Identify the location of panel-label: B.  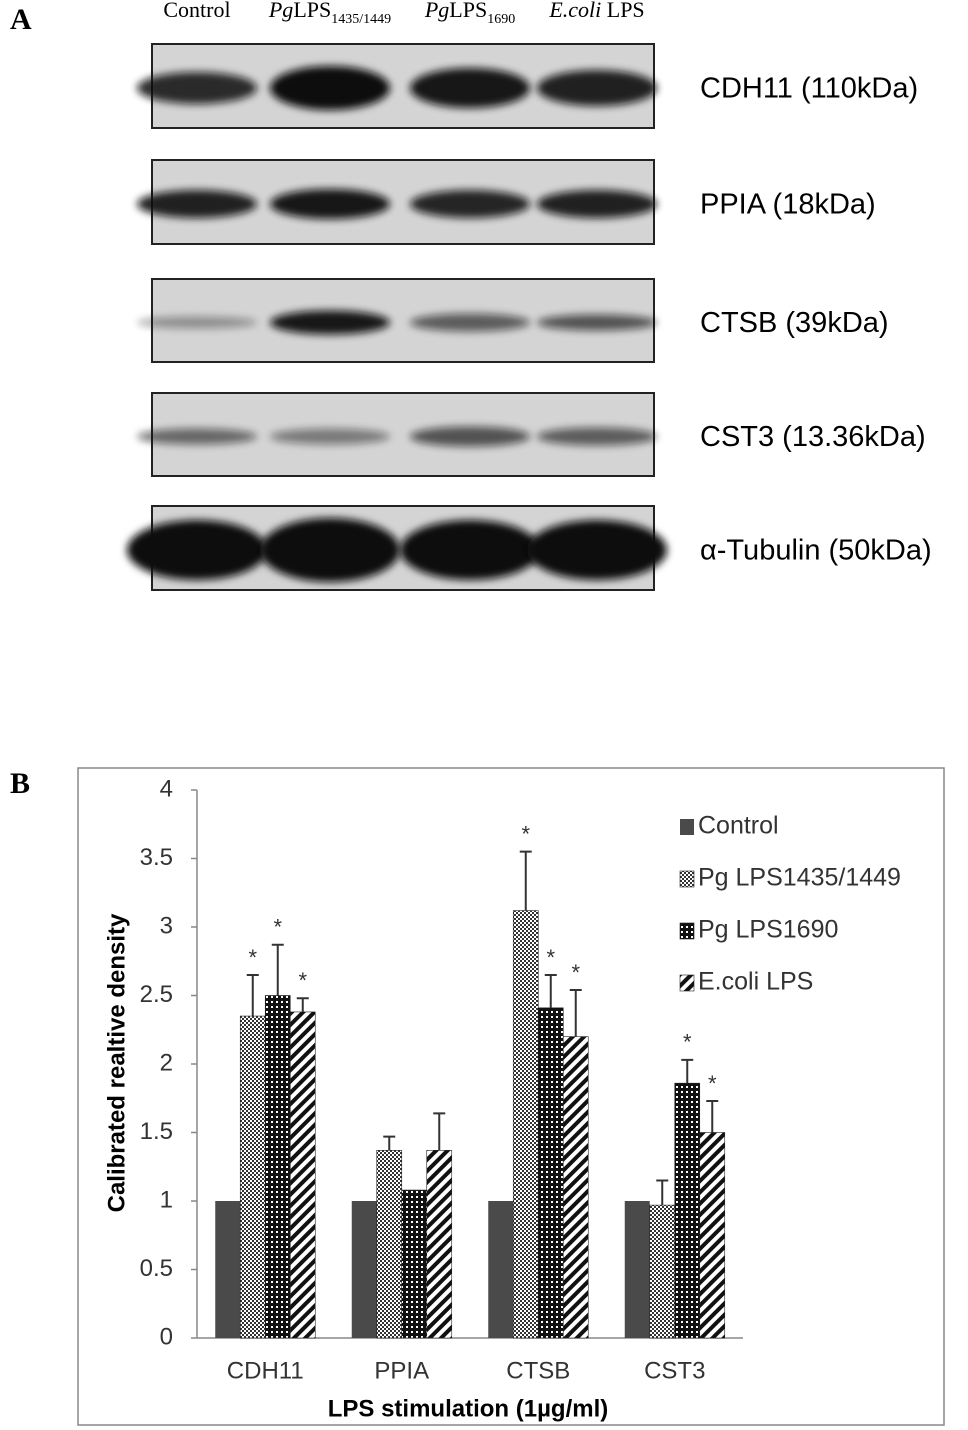
(20, 783).